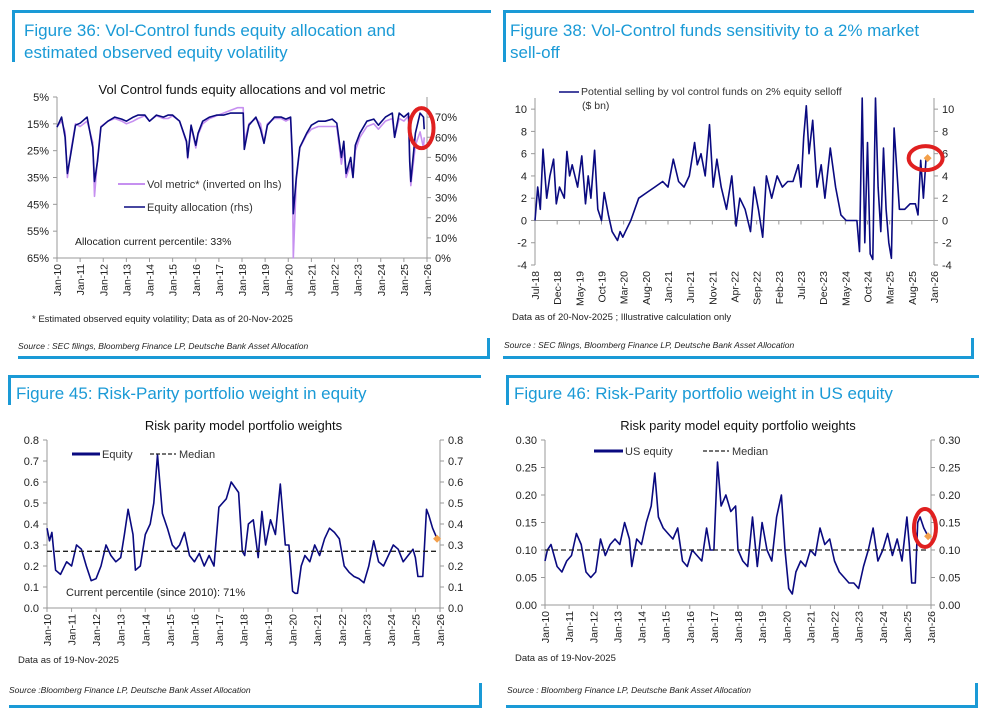  I want to click on x-tick-label: Jan-13, so click(618, 627).